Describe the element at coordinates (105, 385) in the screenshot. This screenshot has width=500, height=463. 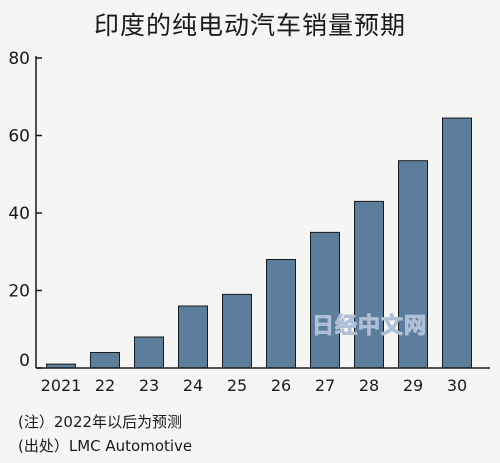
I see `x-tick-label: 22` at that location.